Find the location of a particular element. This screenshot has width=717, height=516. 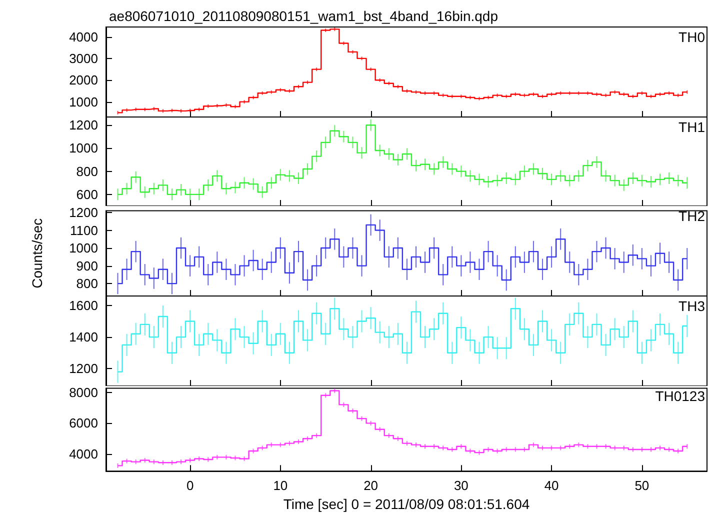

y-tick-label: 1400 is located at coordinates (83, 337).